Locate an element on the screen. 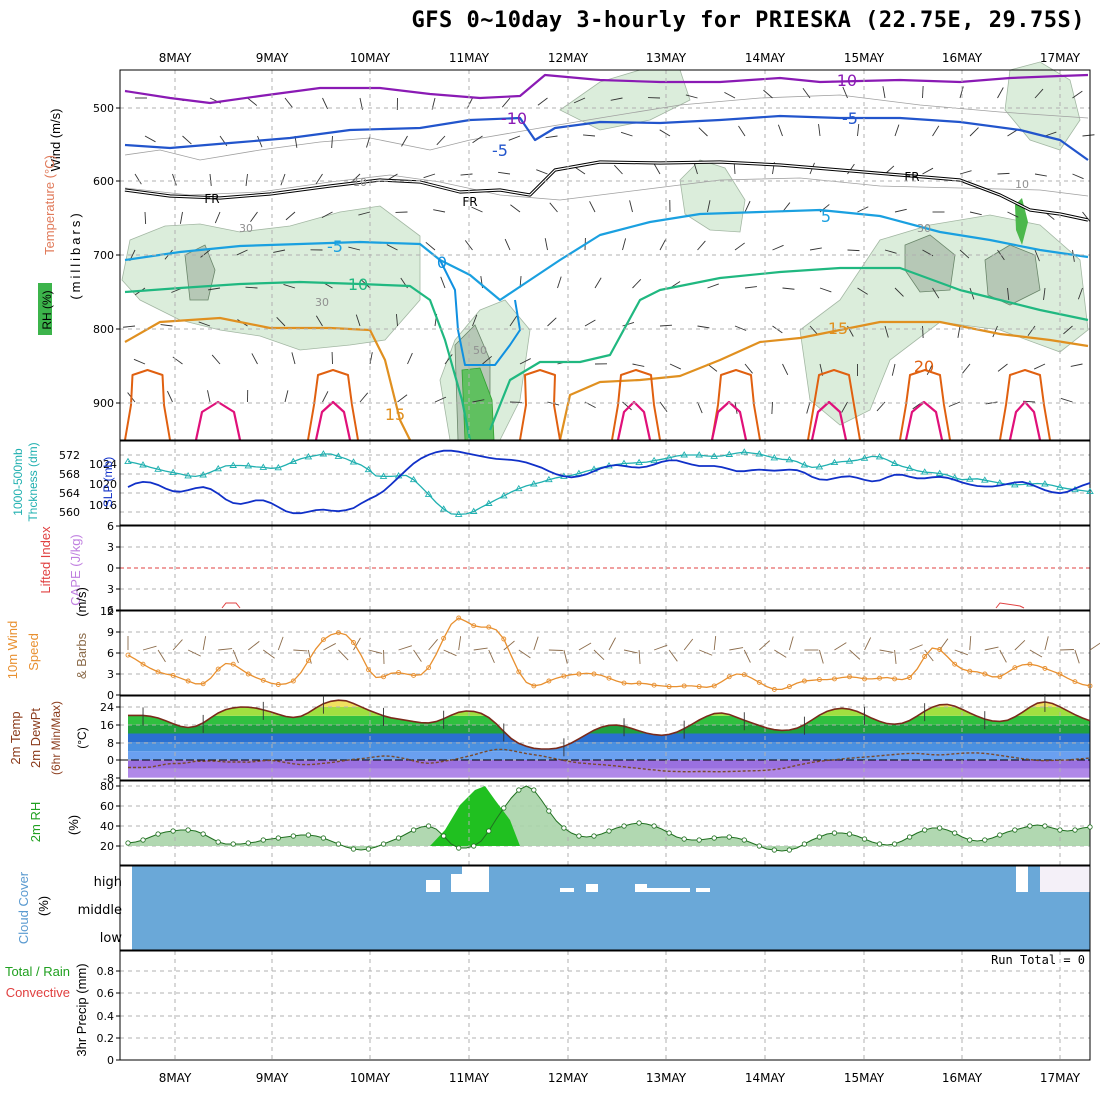  date-label-bottom-3: 11MAY is located at coordinates (469, 1078).